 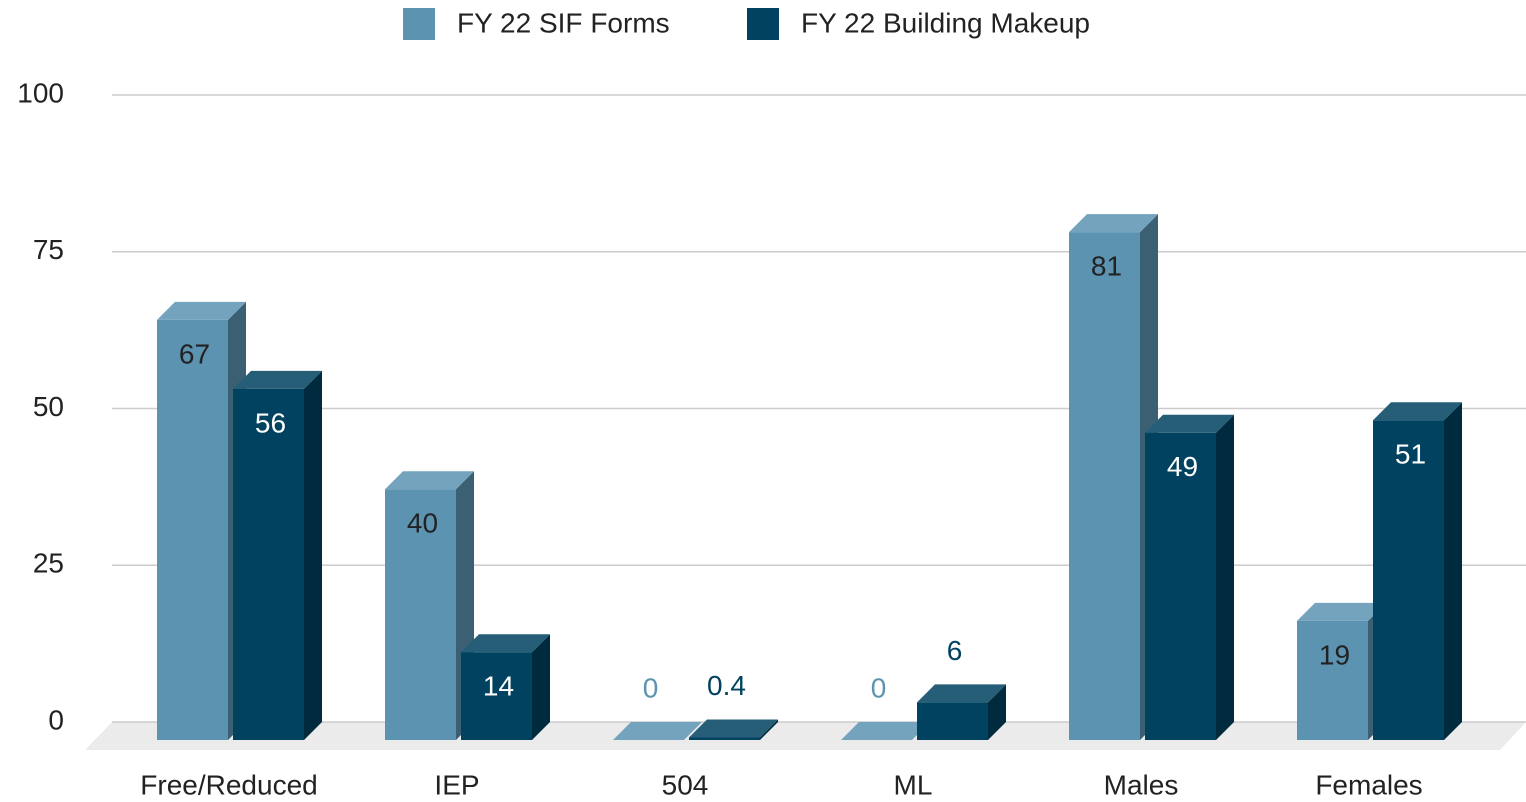 I want to click on data-label: 19, so click(x=1334, y=654).